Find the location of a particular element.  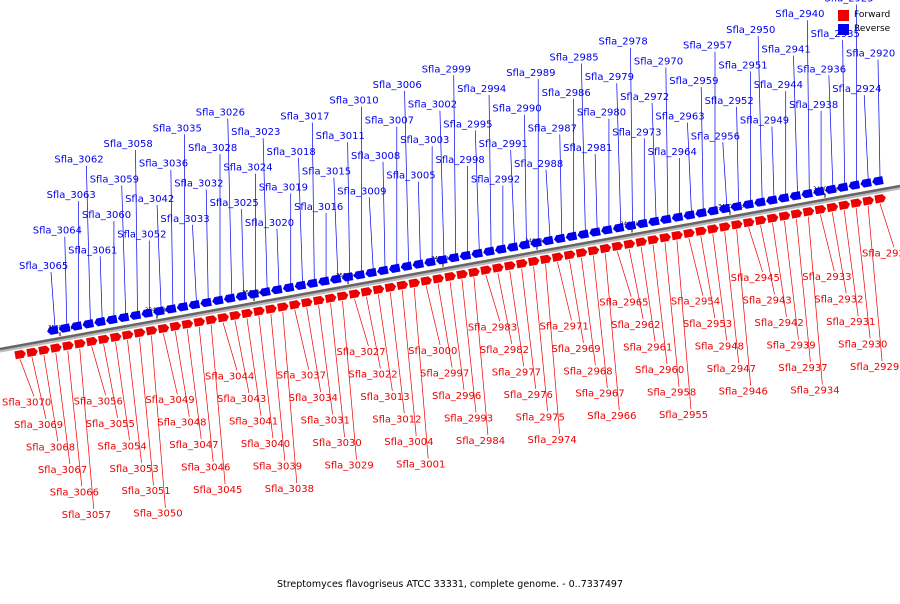

forward-gene-label: Sfla_3004 is located at coordinates (408, 442).